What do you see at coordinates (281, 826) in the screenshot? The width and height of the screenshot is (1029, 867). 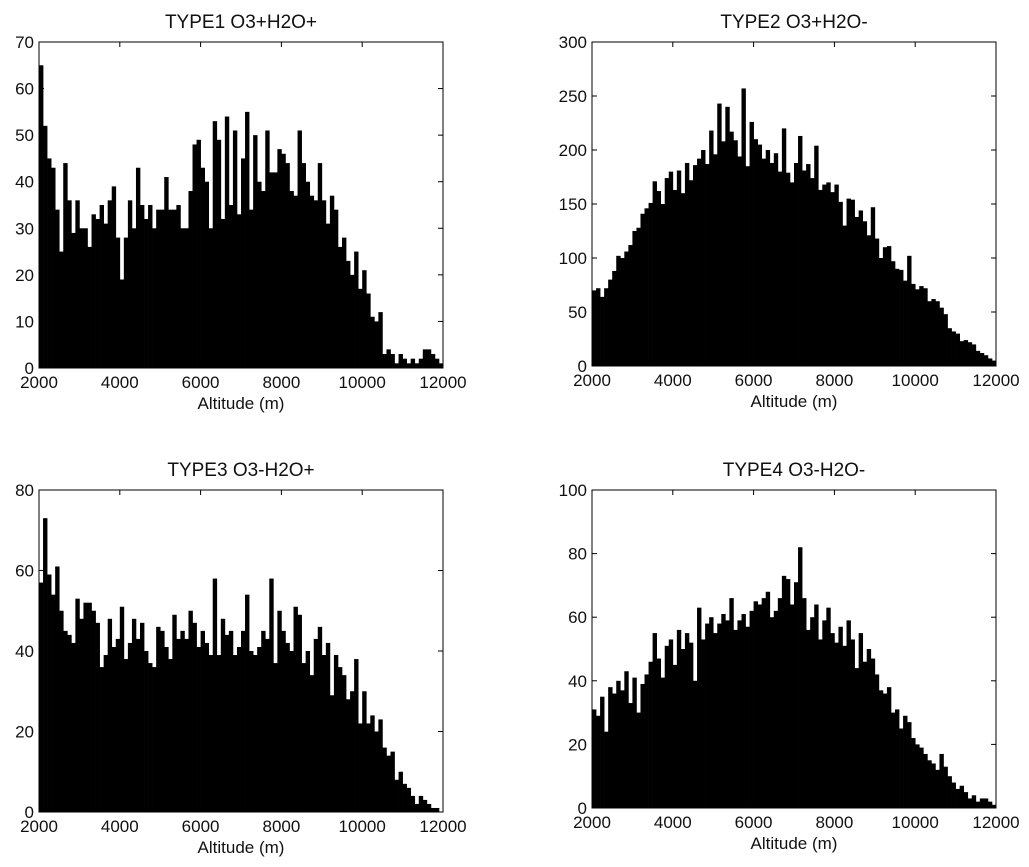 I see `x-tick-label: 8000` at bounding box center [281, 826].